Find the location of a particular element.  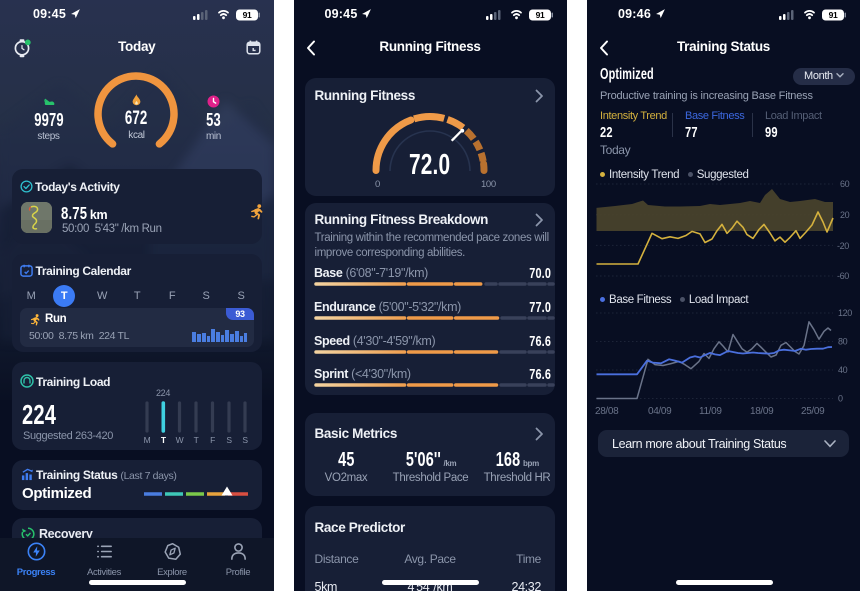

svg-text: 20 is located at coordinates (845, 215).